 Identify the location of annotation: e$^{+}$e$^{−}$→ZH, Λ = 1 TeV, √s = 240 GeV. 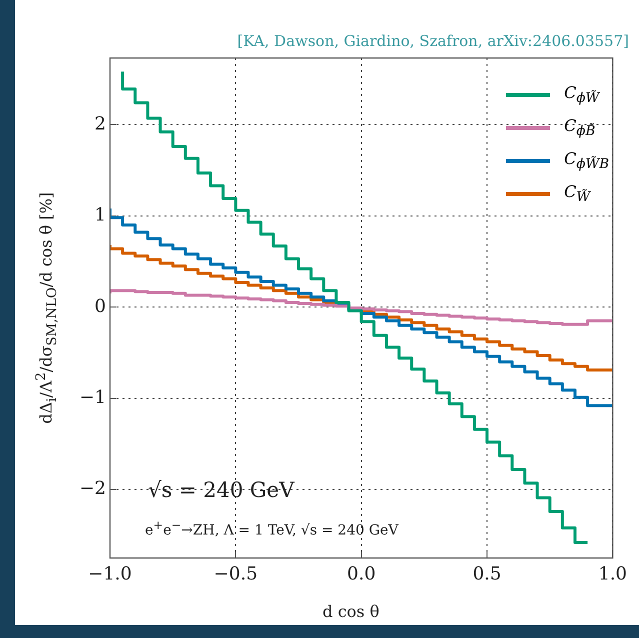
(271, 528).